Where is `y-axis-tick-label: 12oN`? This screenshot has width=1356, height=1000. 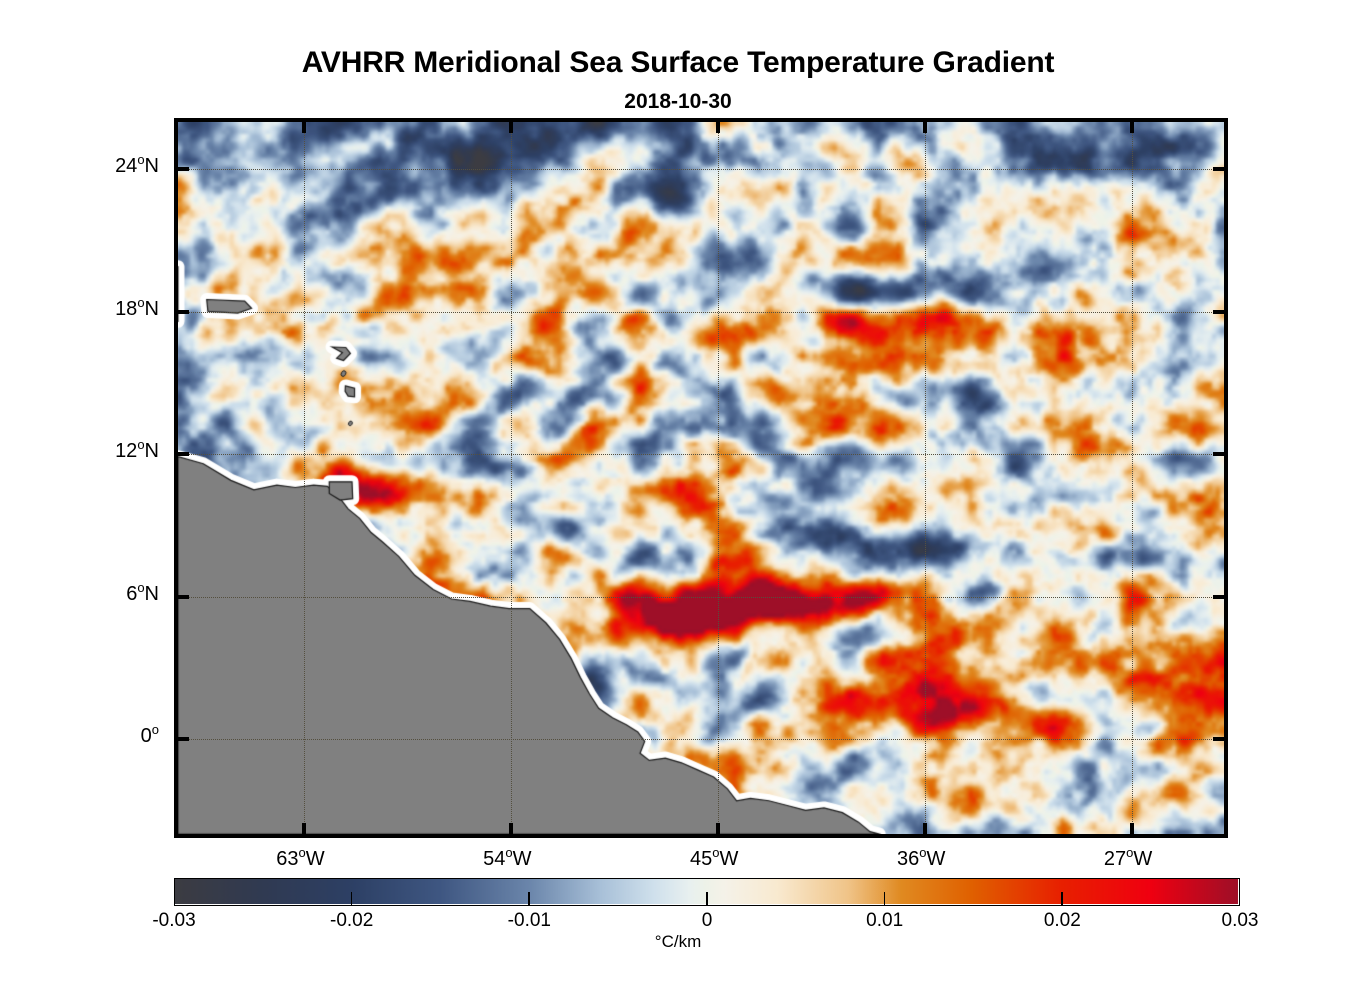
y-axis-tick-label: 12oN is located at coordinates (137, 450).